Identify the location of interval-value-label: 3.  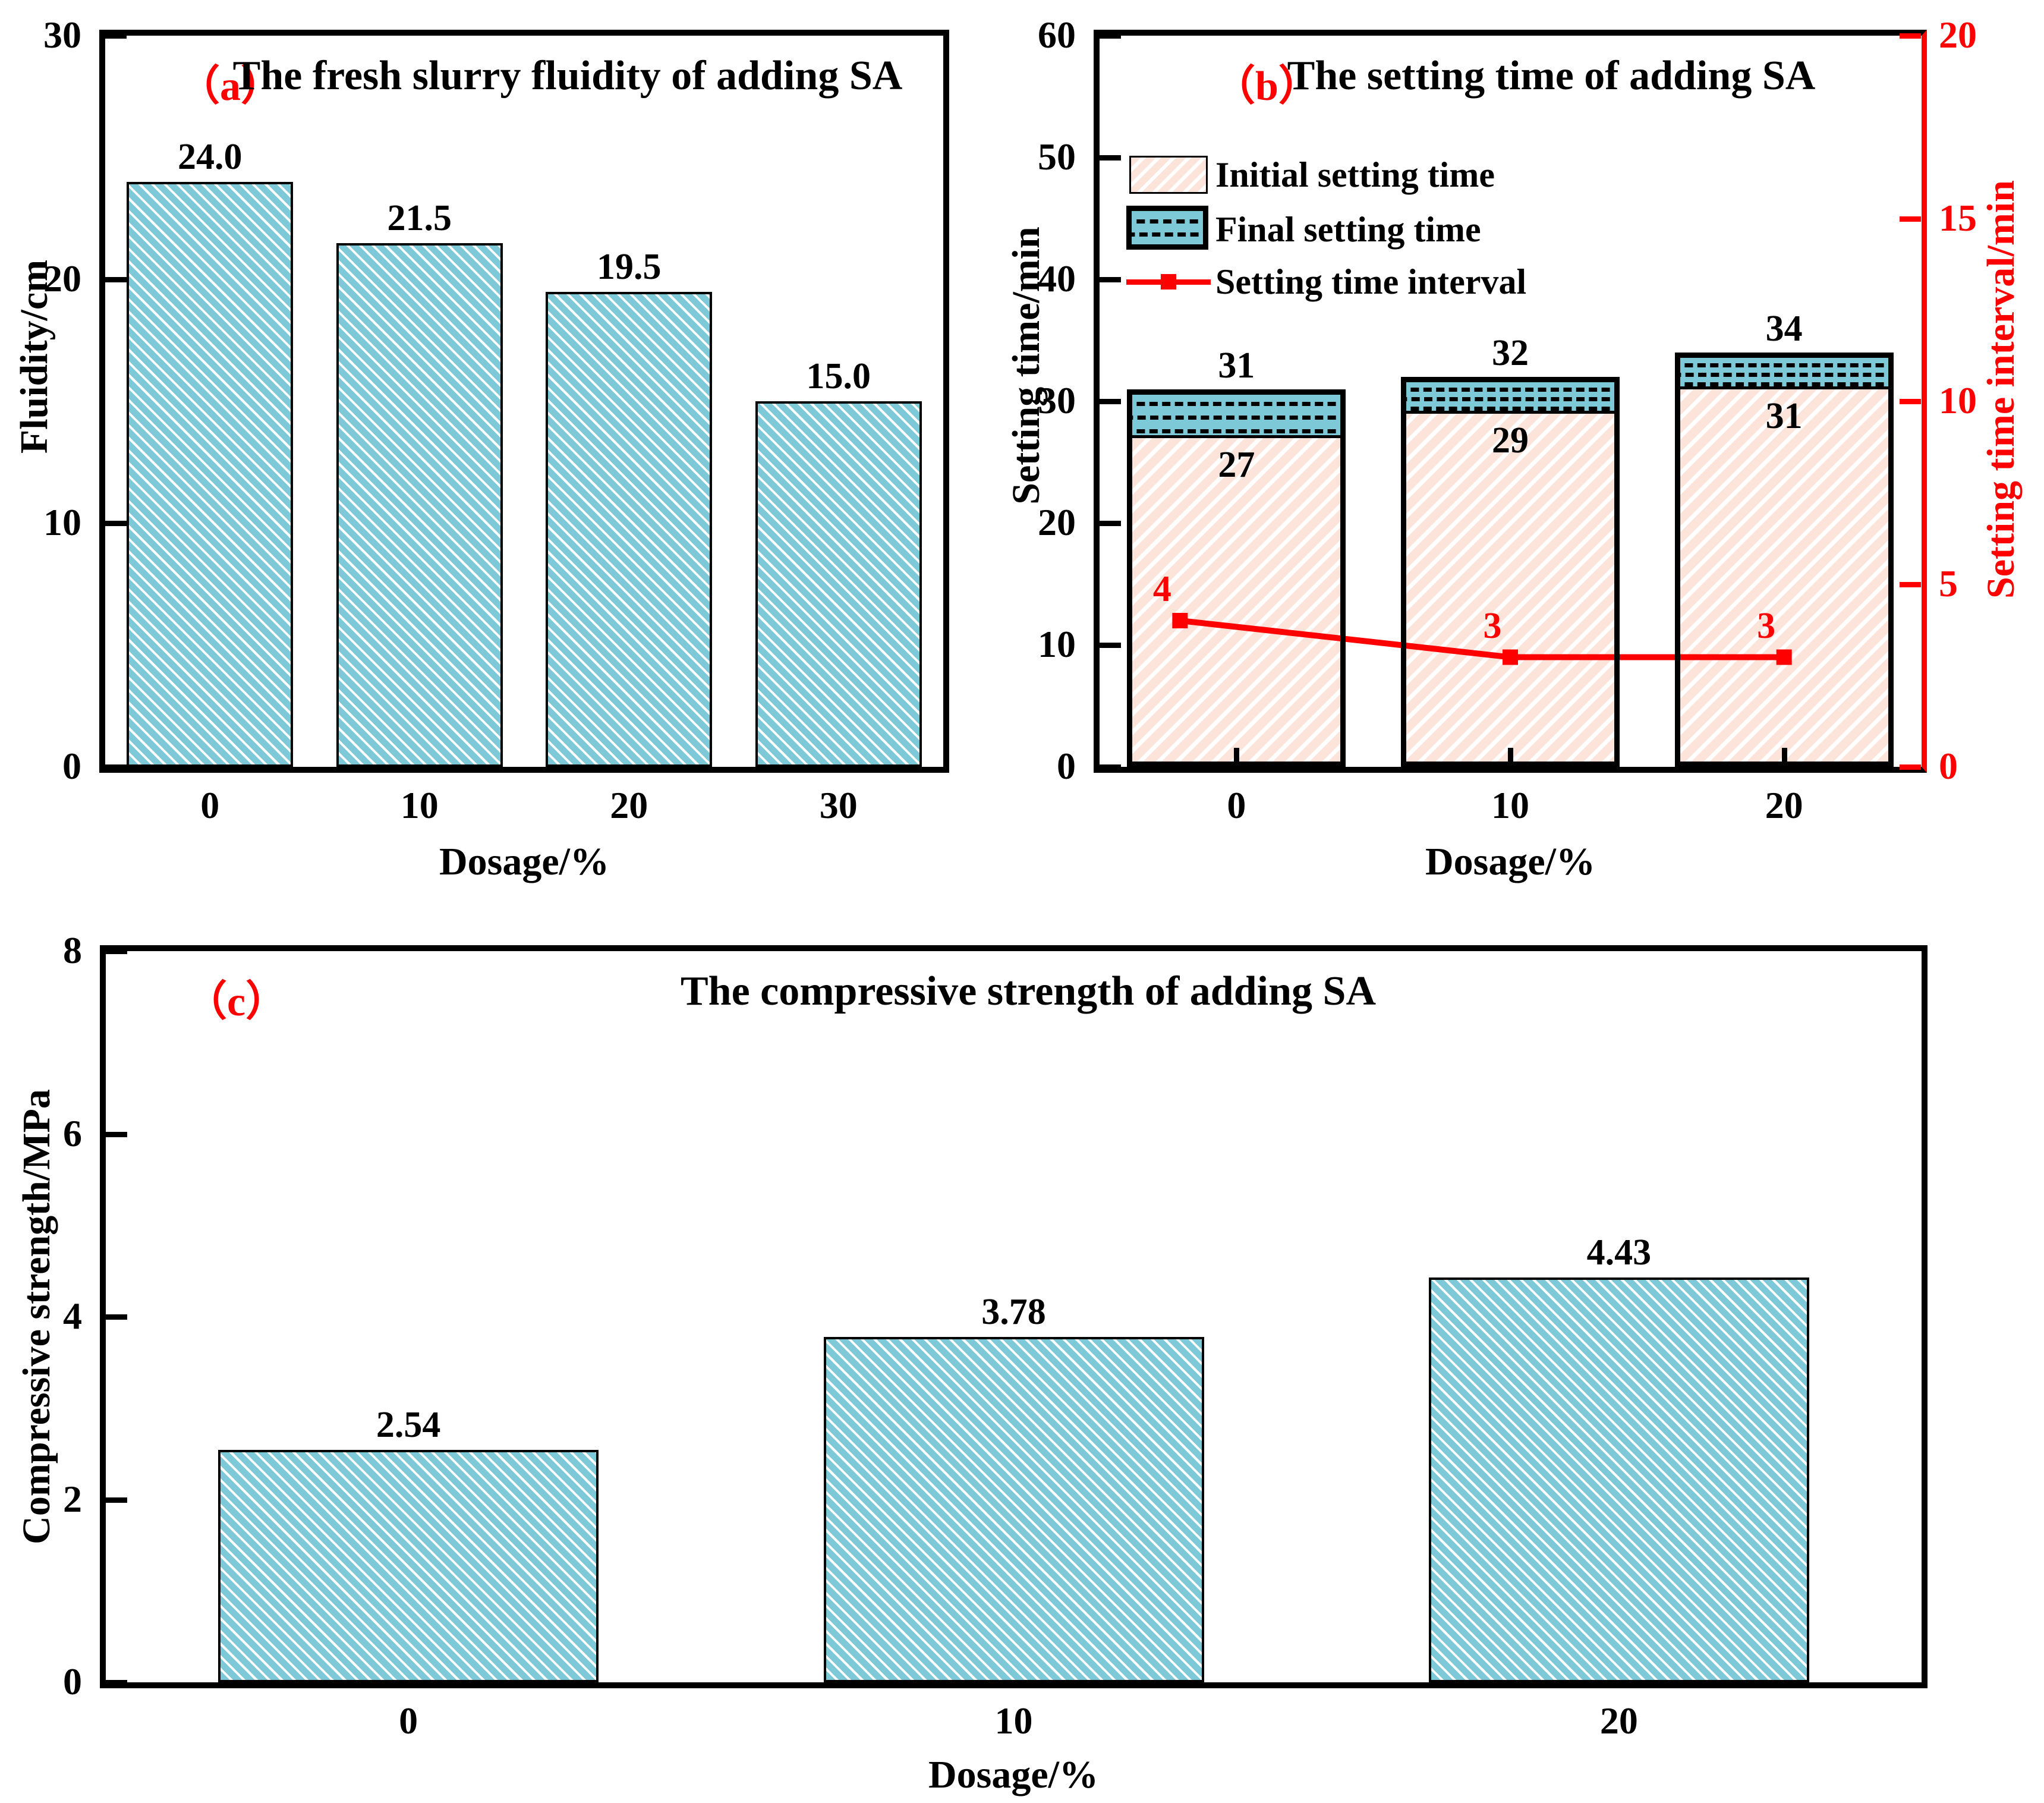
(1766, 625).